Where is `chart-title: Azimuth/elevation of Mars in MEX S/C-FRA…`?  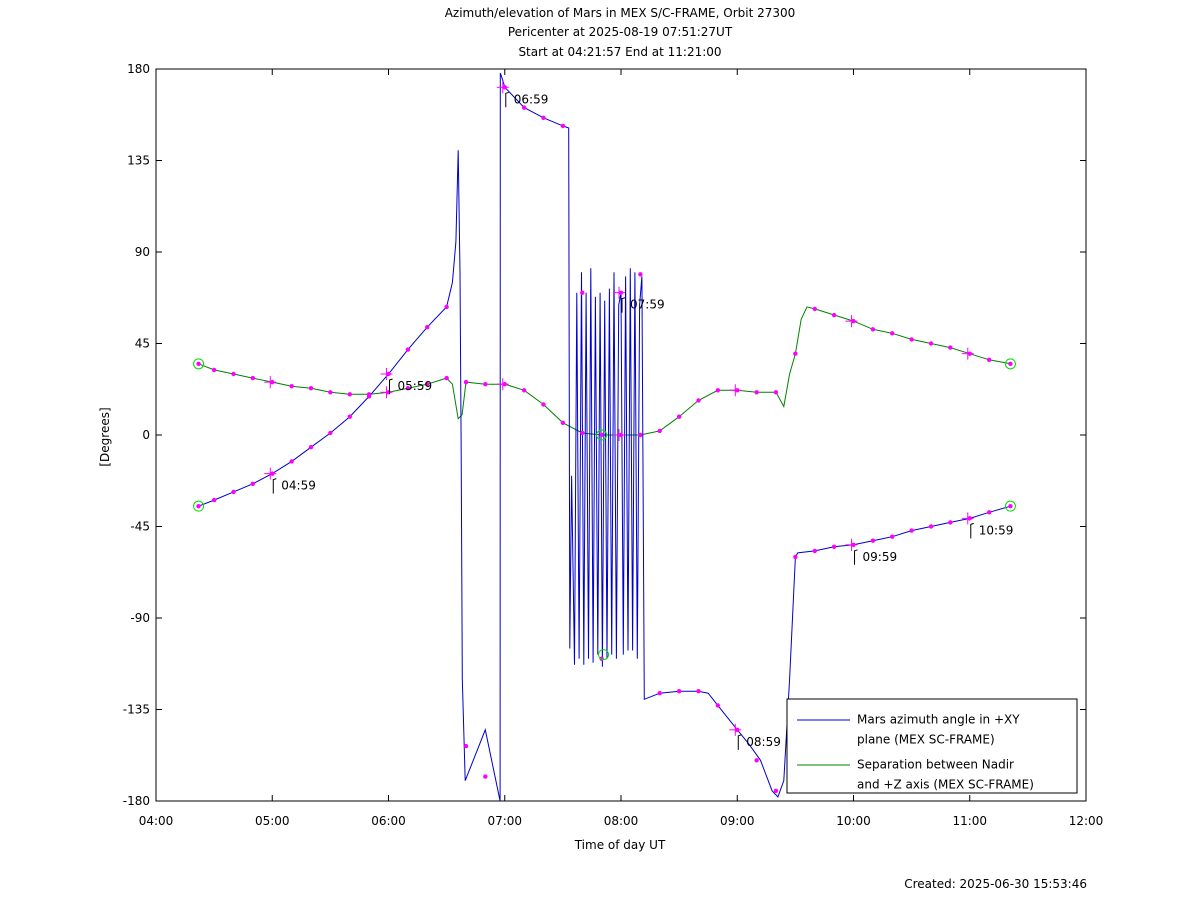 chart-title: Azimuth/elevation of Mars in MEX S/C-FRA… is located at coordinates (620, 13).